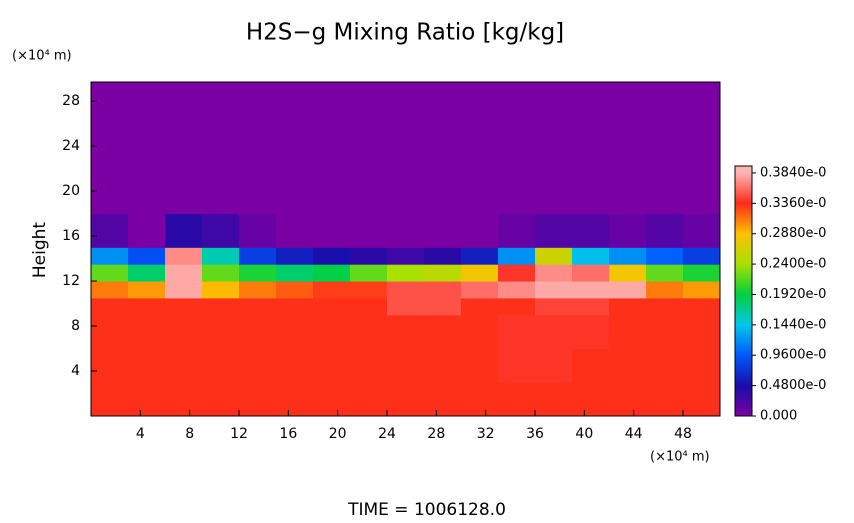 This screenshot has width=854, height=523. What do you see at coordinates (288, 434) in the screenshot?
I see `x-tick-label: 16` at bounding box center [288, 434].